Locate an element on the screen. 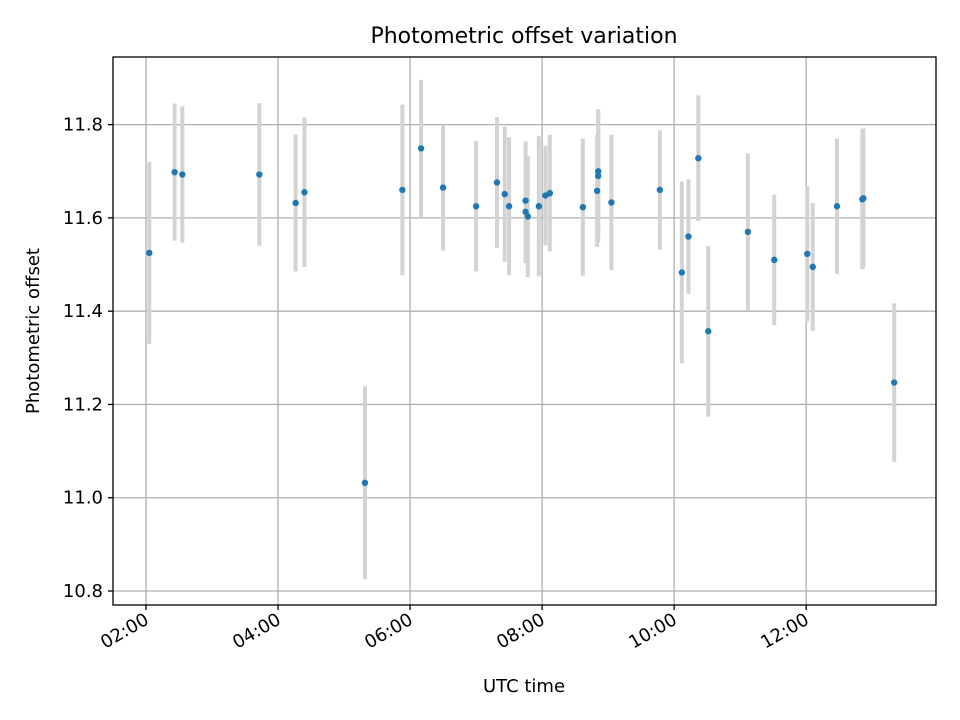 The image size is (960, 720). y-tick-label: 11.8 is located at coordinates (83, 125).